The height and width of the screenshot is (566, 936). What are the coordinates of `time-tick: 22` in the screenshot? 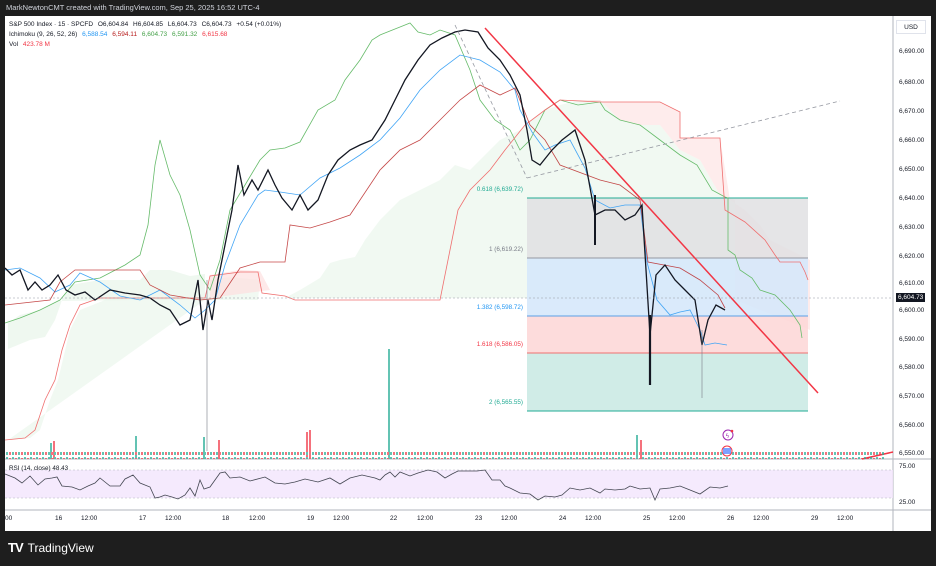 It's located at (394, 518).